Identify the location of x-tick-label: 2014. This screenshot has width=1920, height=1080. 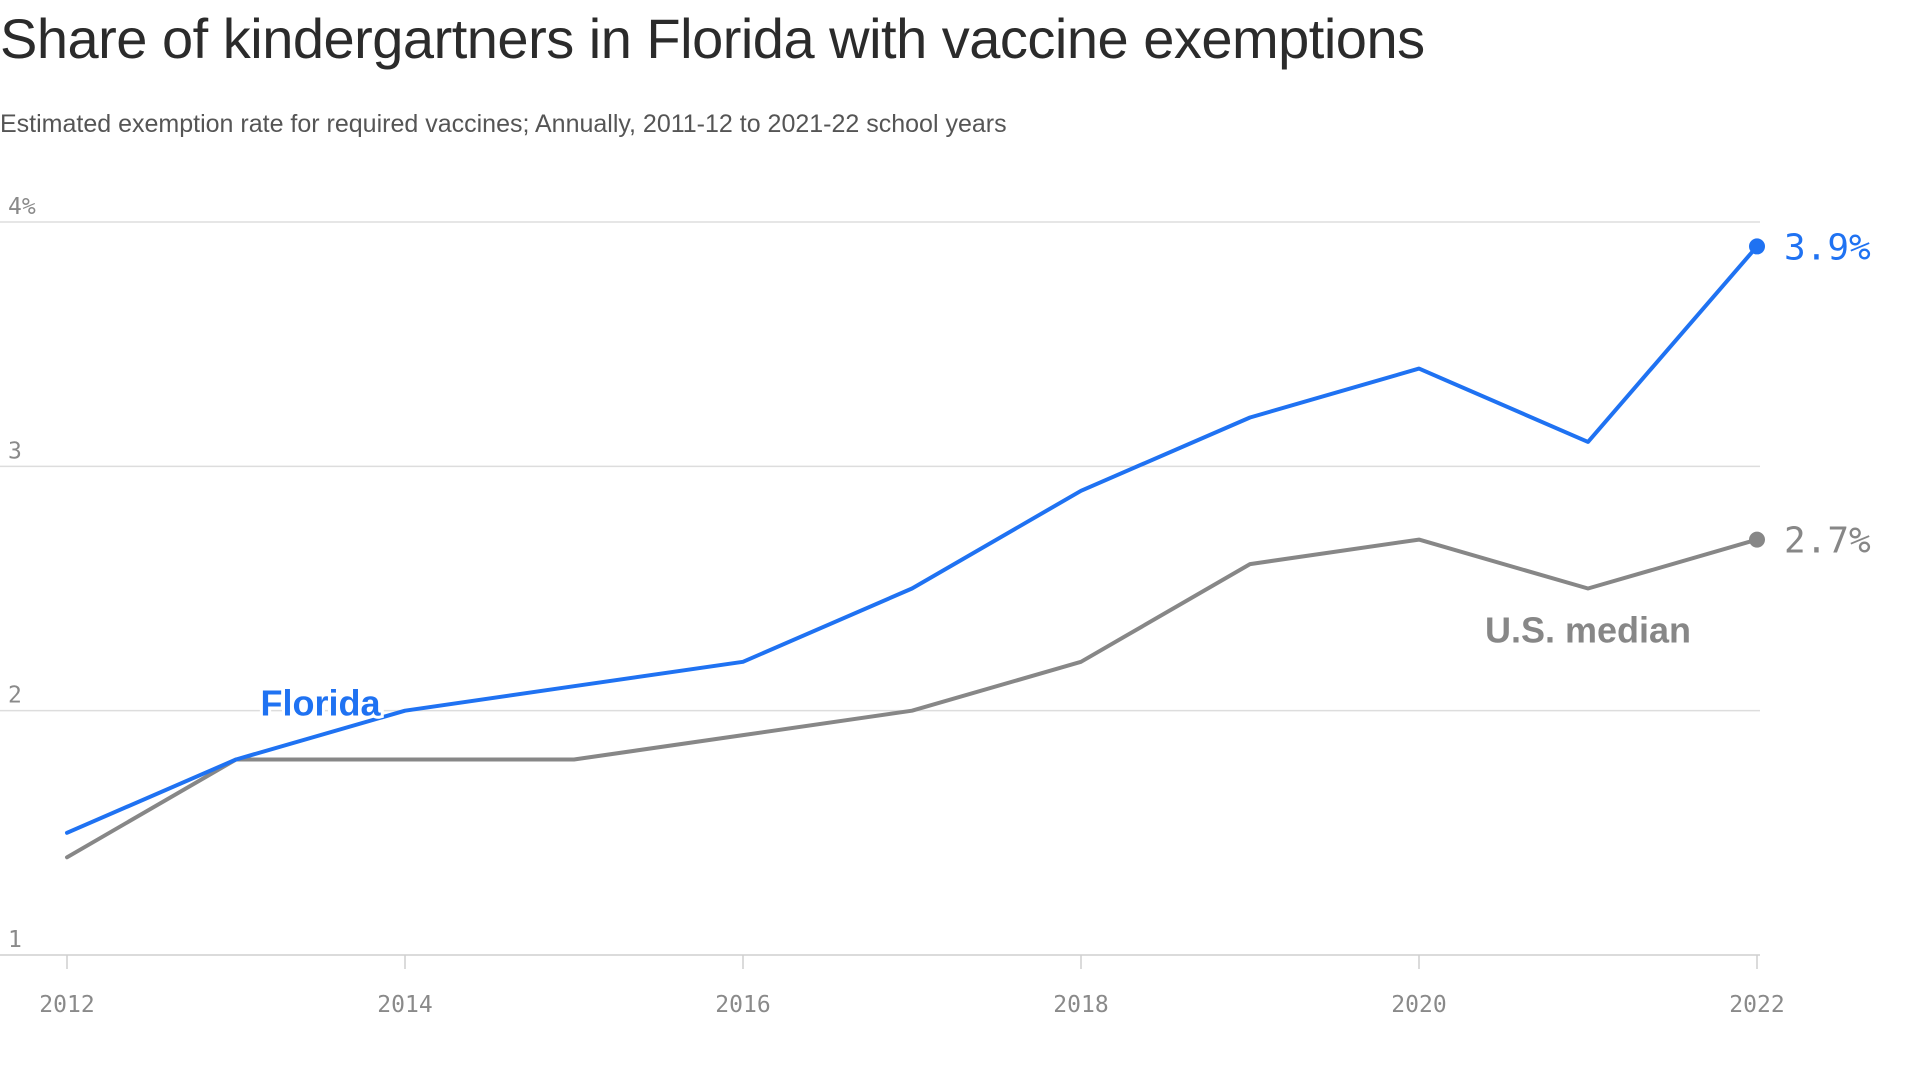
(404, 1005).